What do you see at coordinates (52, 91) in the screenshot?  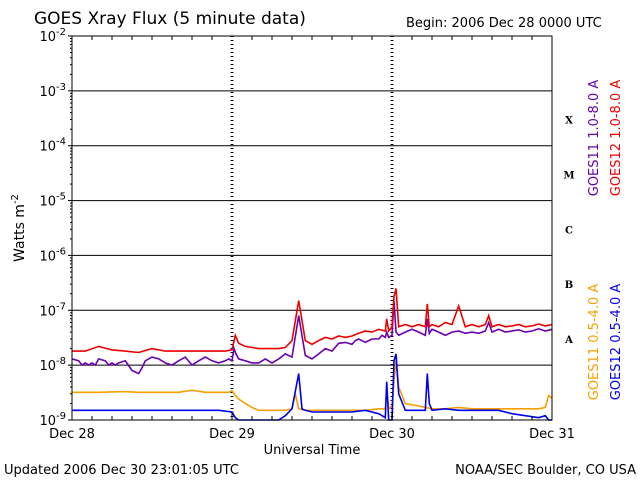 I see `y-tick-label: 10⁻³` at bounding box center [52, 91].